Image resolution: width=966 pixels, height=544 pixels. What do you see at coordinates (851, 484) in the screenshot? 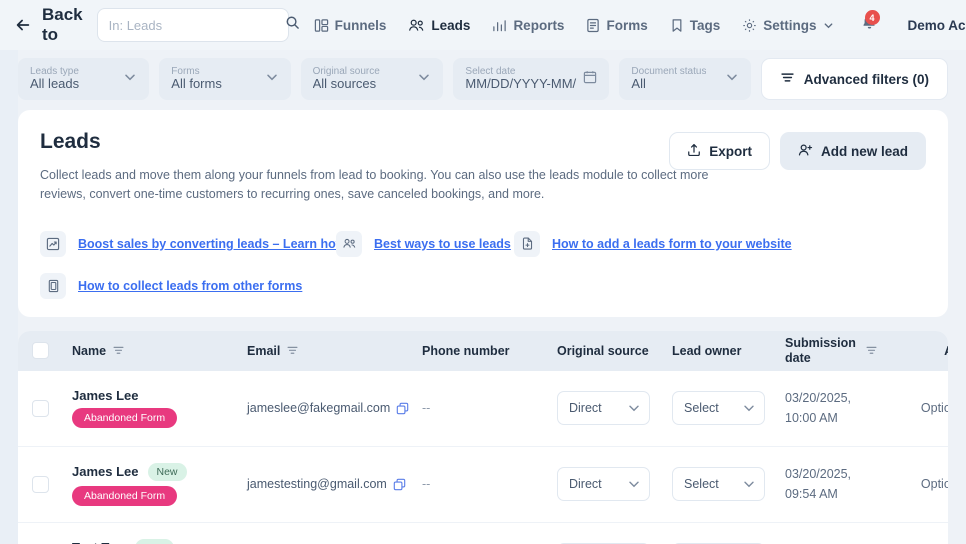
I see `cell-submission-date: 03/20/2025, 09:54 AM` at bounding box center [851, 484].